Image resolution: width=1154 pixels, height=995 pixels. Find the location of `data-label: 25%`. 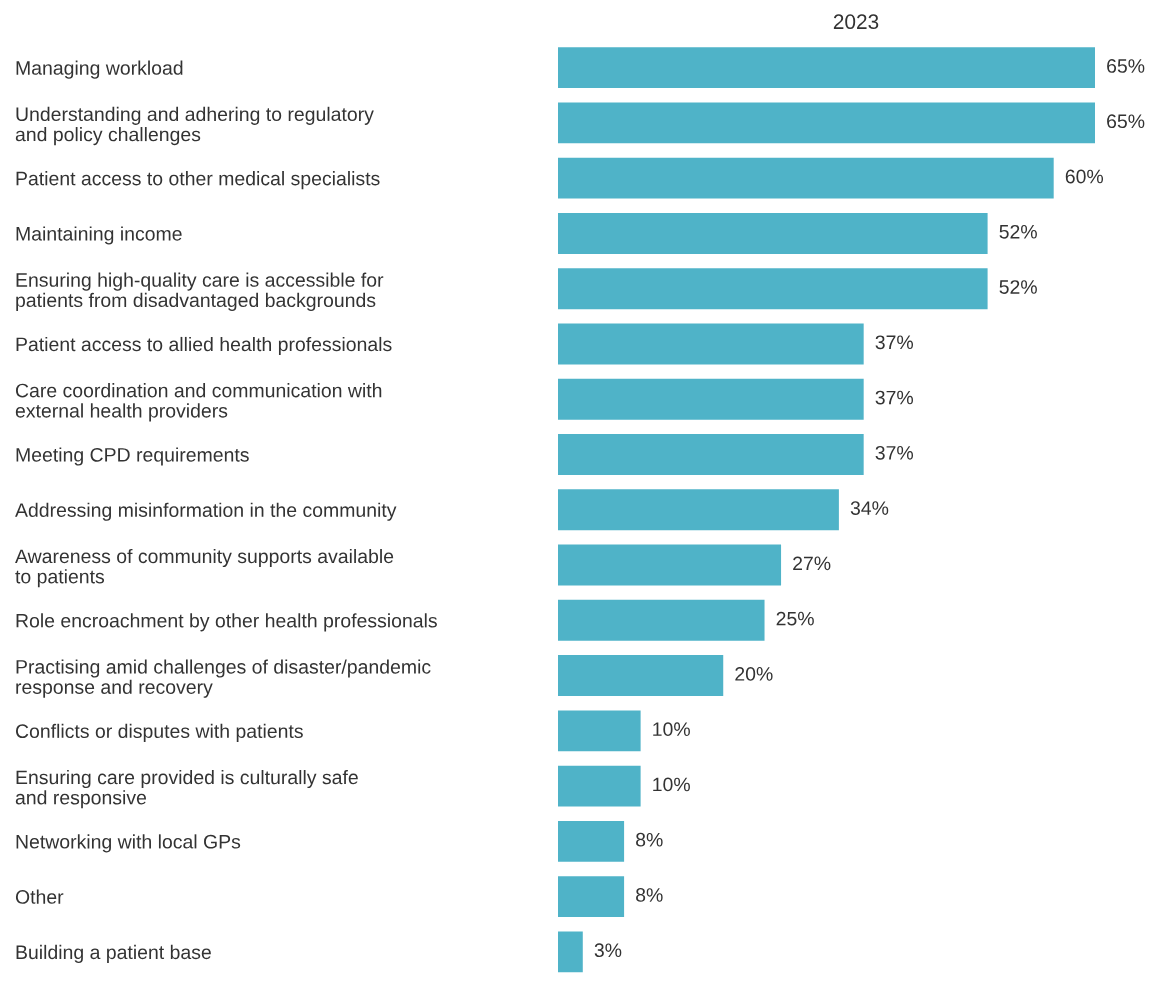

data-label: 25% is located at coordinates (795, 618).